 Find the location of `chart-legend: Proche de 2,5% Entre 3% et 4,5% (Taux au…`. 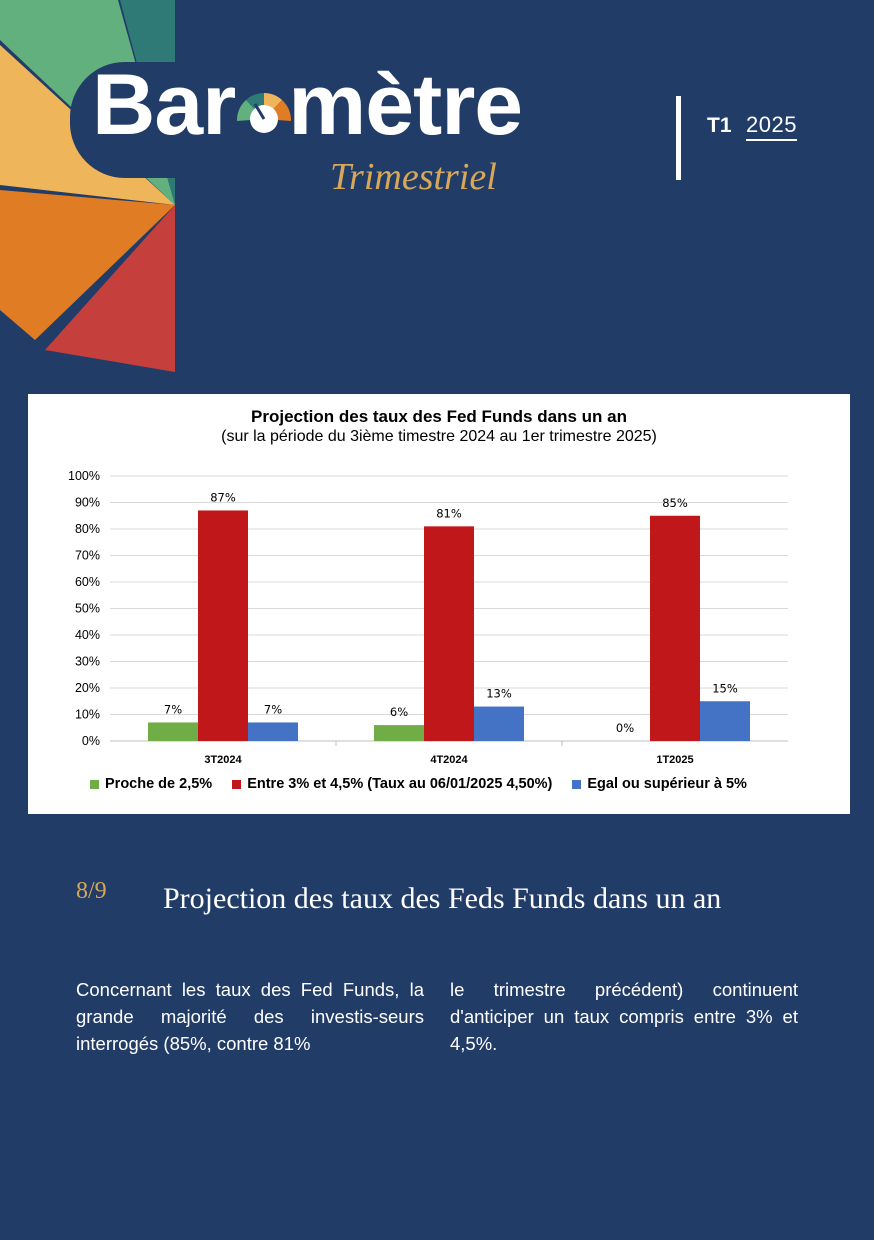

chart-legend: Proche de 2,5% Entre 3% et 4,5% (Taux au… is located at coordinates (428, 784).